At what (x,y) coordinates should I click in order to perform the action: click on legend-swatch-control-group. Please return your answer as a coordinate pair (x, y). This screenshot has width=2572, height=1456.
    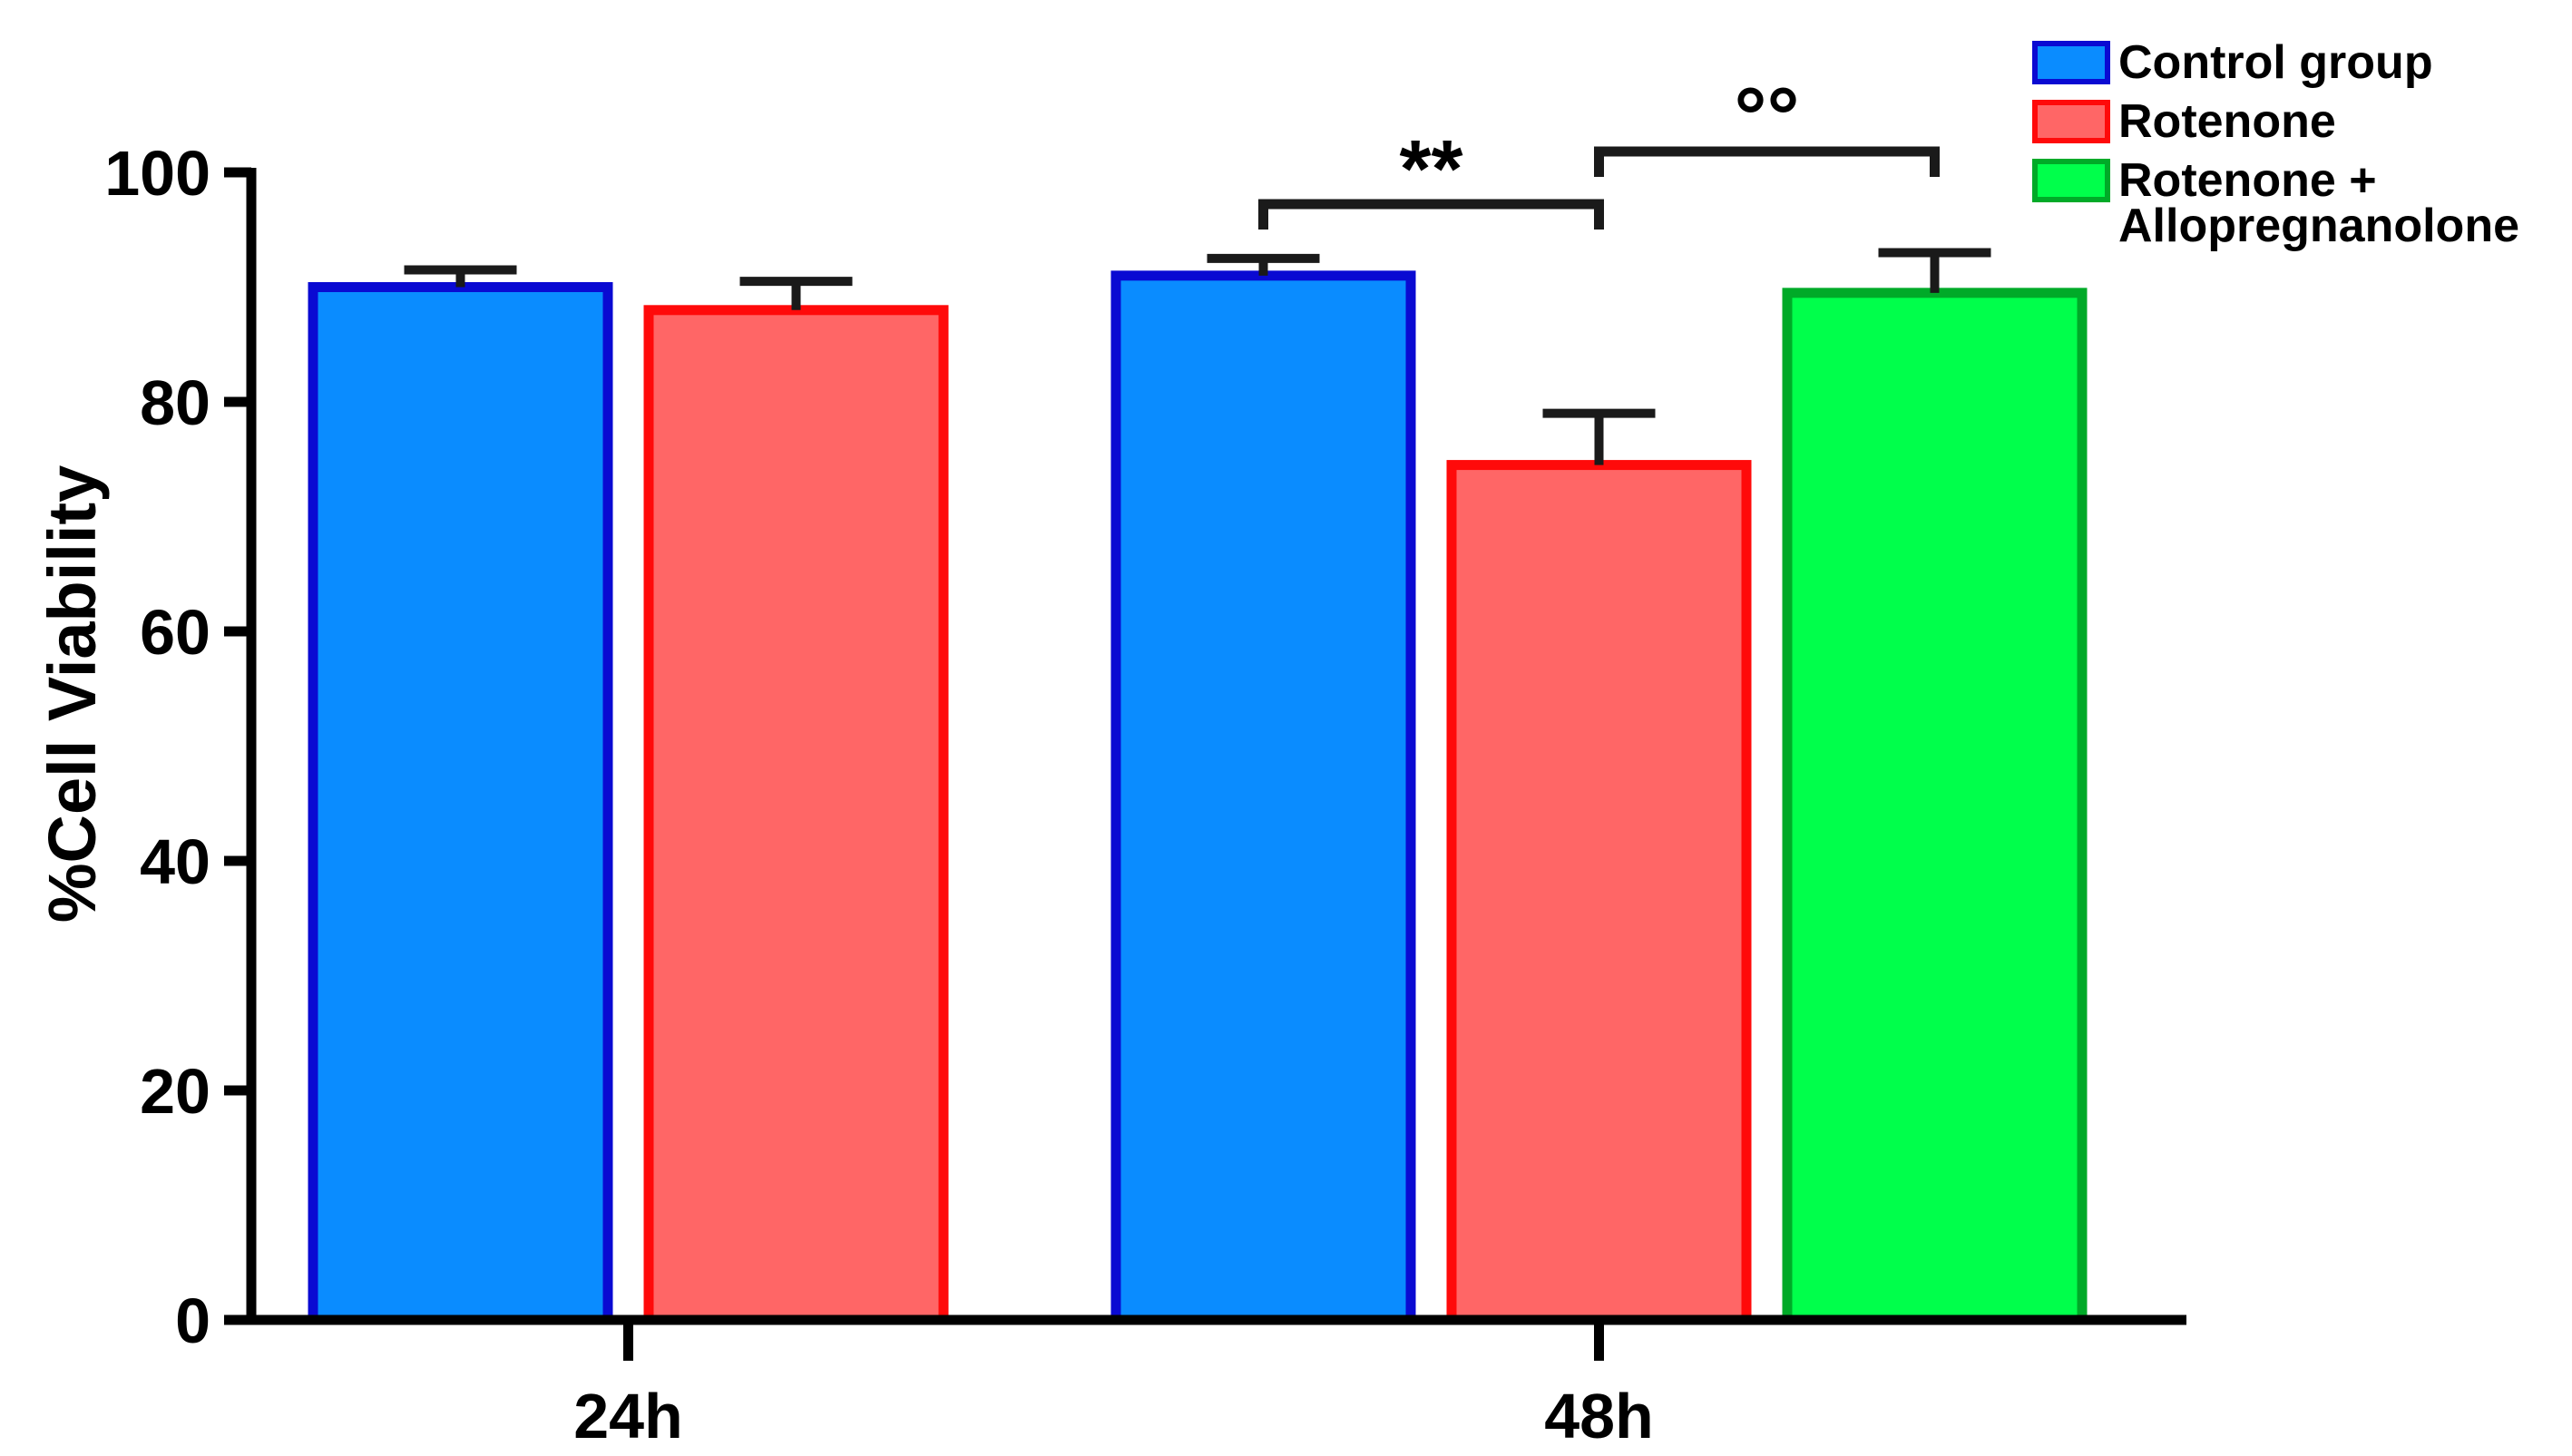
    Looking at the image, I should click on (2071, 63).